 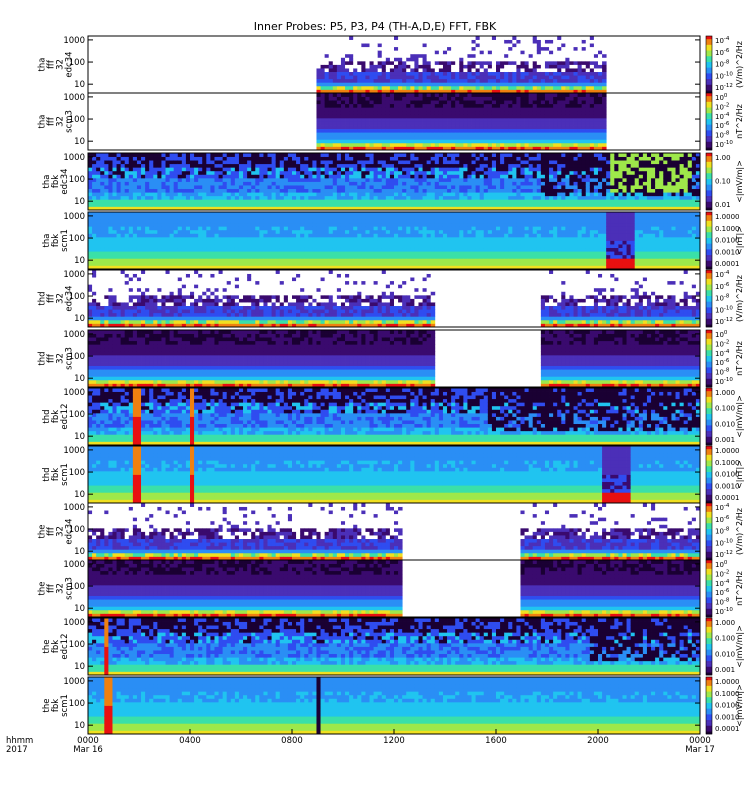 I want to click on colorbar-cell, so click(x=709, y=206).